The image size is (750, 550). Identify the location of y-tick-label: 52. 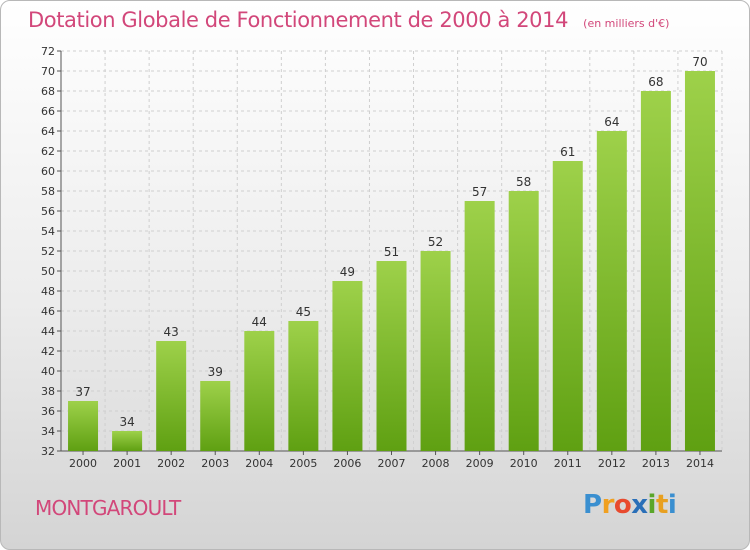
(48, 251).